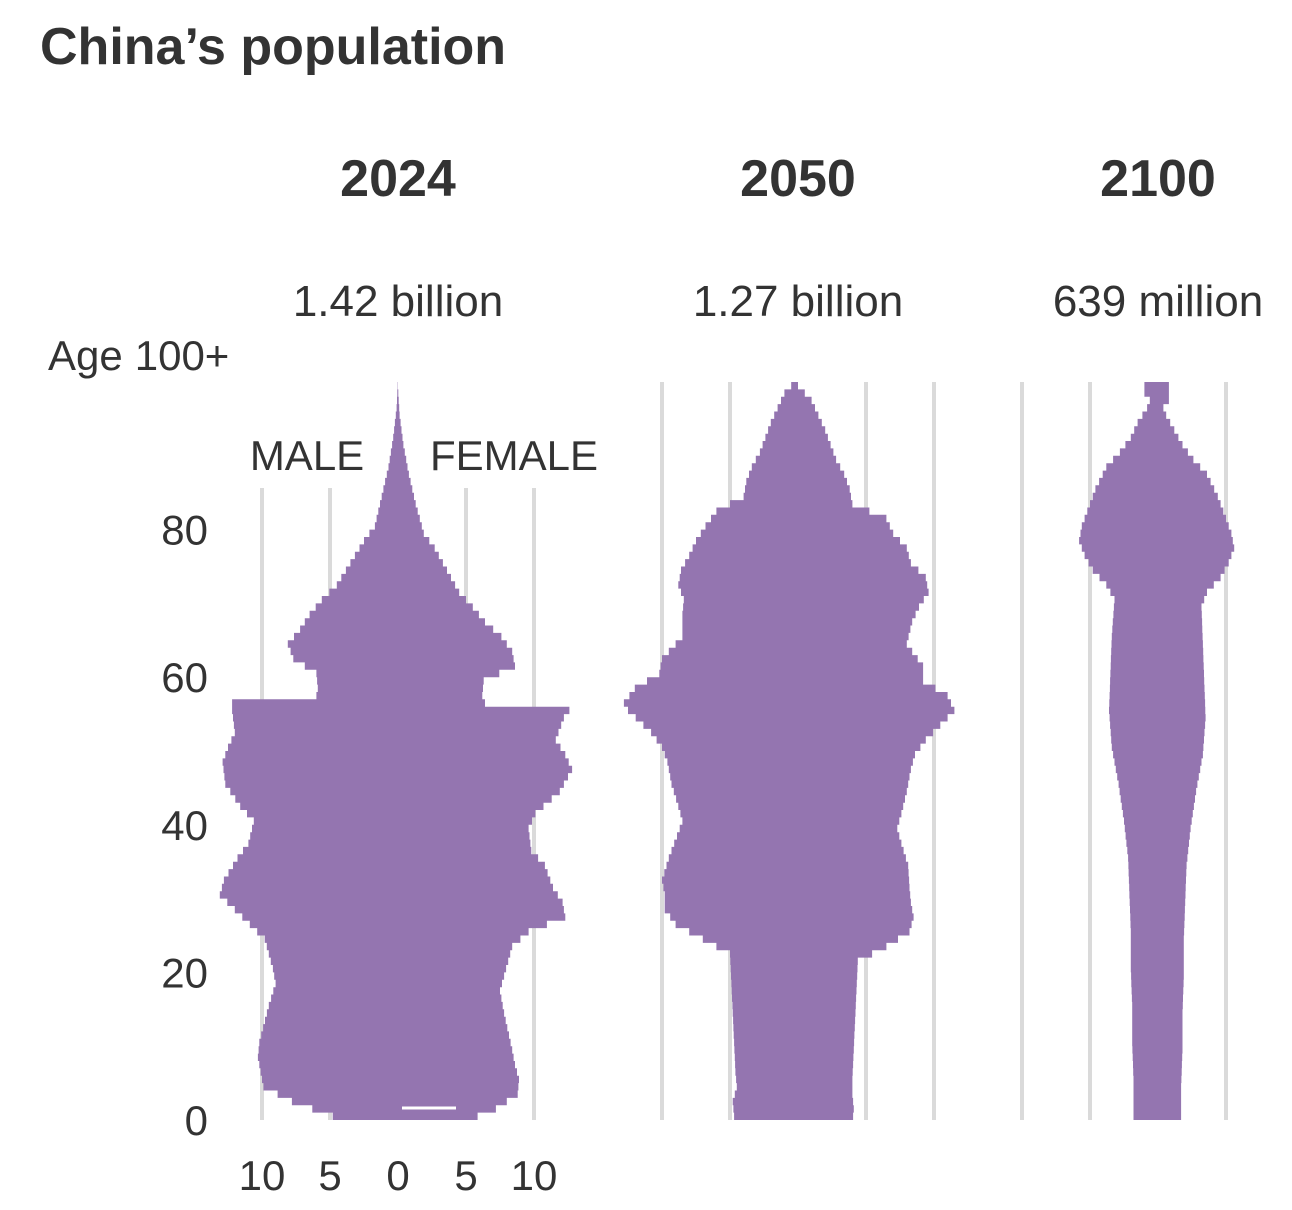 The height and width of the screenshot is (1210, 1292). I want to click on total-population-label: 639 million, so click(1158, 301).